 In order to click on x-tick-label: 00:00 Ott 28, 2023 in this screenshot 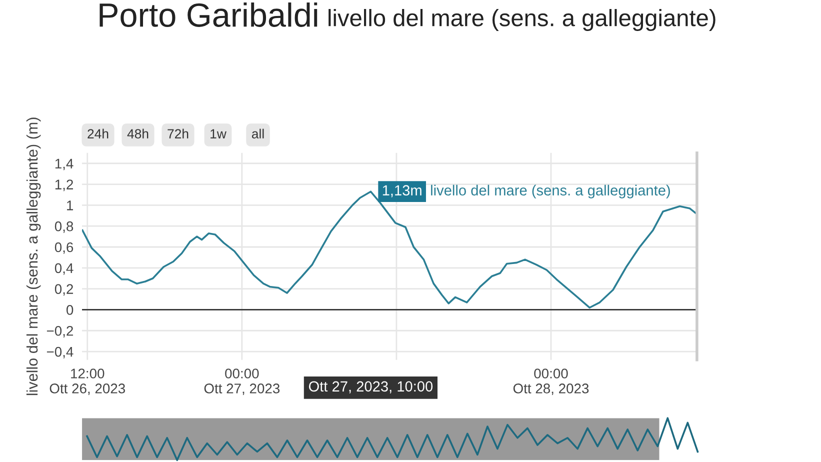, I will do `click(551, 382)`.